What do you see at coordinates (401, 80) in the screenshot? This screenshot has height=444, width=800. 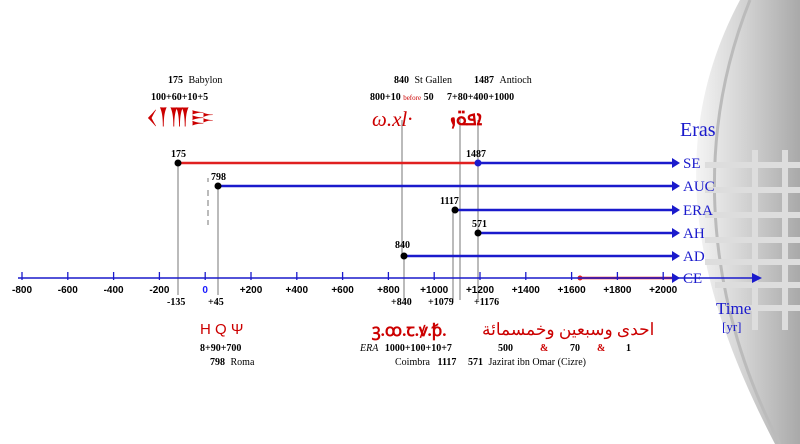 I see `stgallen-year: 840` at bounding box center [401, 80].